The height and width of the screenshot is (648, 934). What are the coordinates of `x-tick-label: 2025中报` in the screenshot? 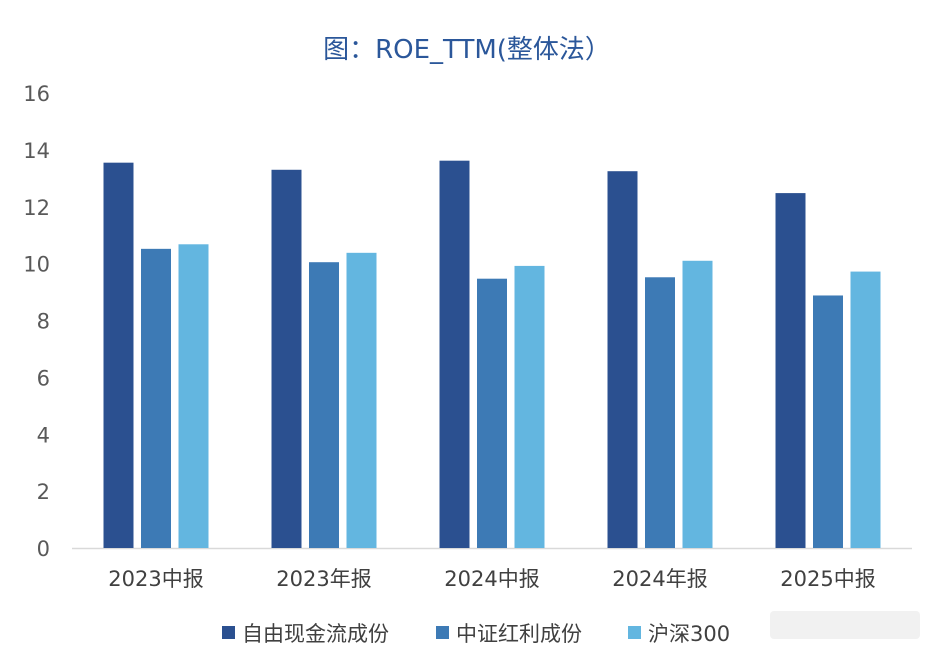 It's located at (827, 579).